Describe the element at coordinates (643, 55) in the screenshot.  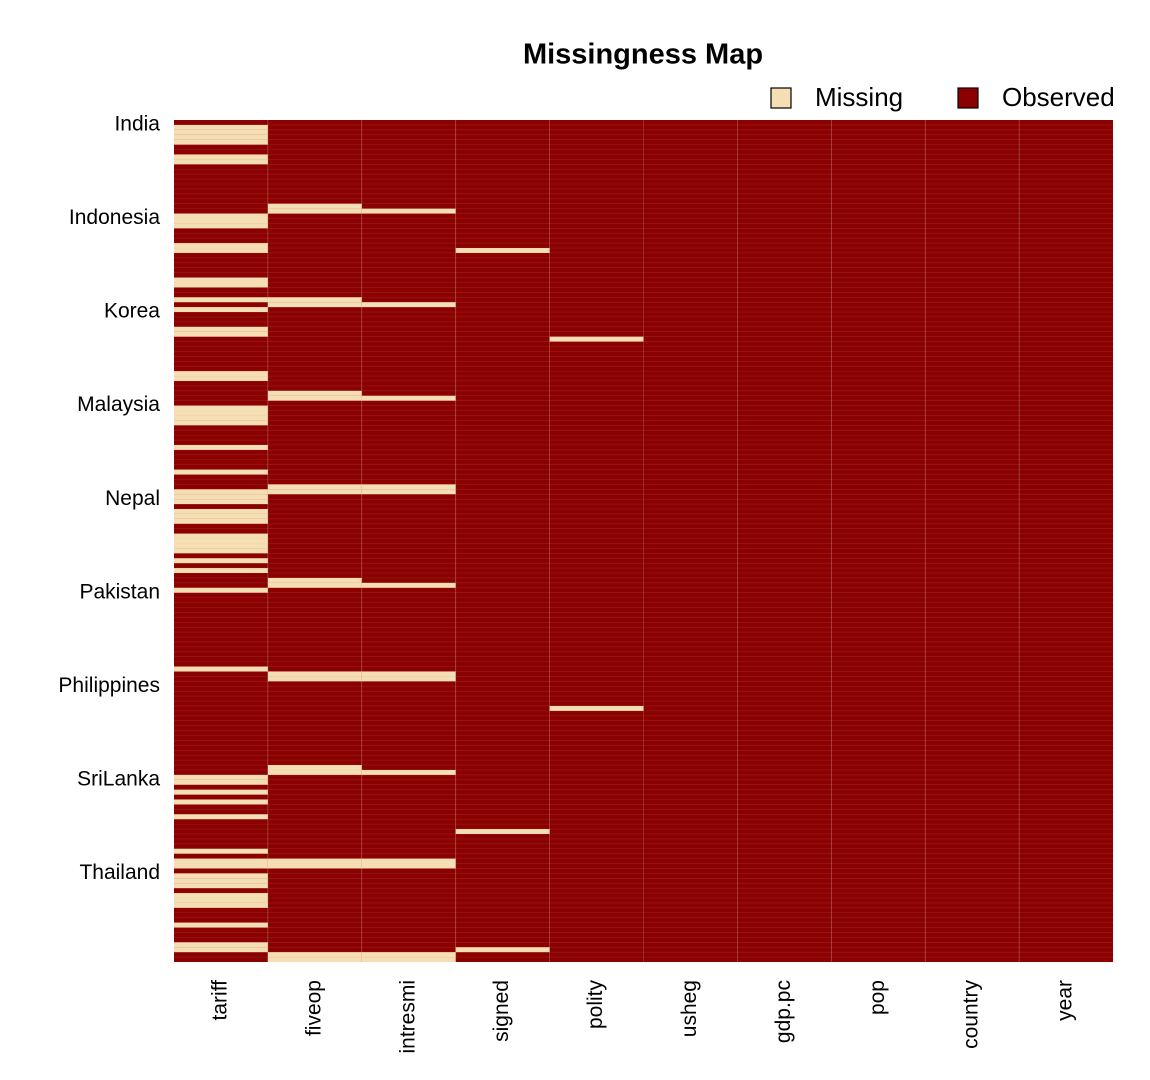
I see `chart-title: Missingness Map` at that location.